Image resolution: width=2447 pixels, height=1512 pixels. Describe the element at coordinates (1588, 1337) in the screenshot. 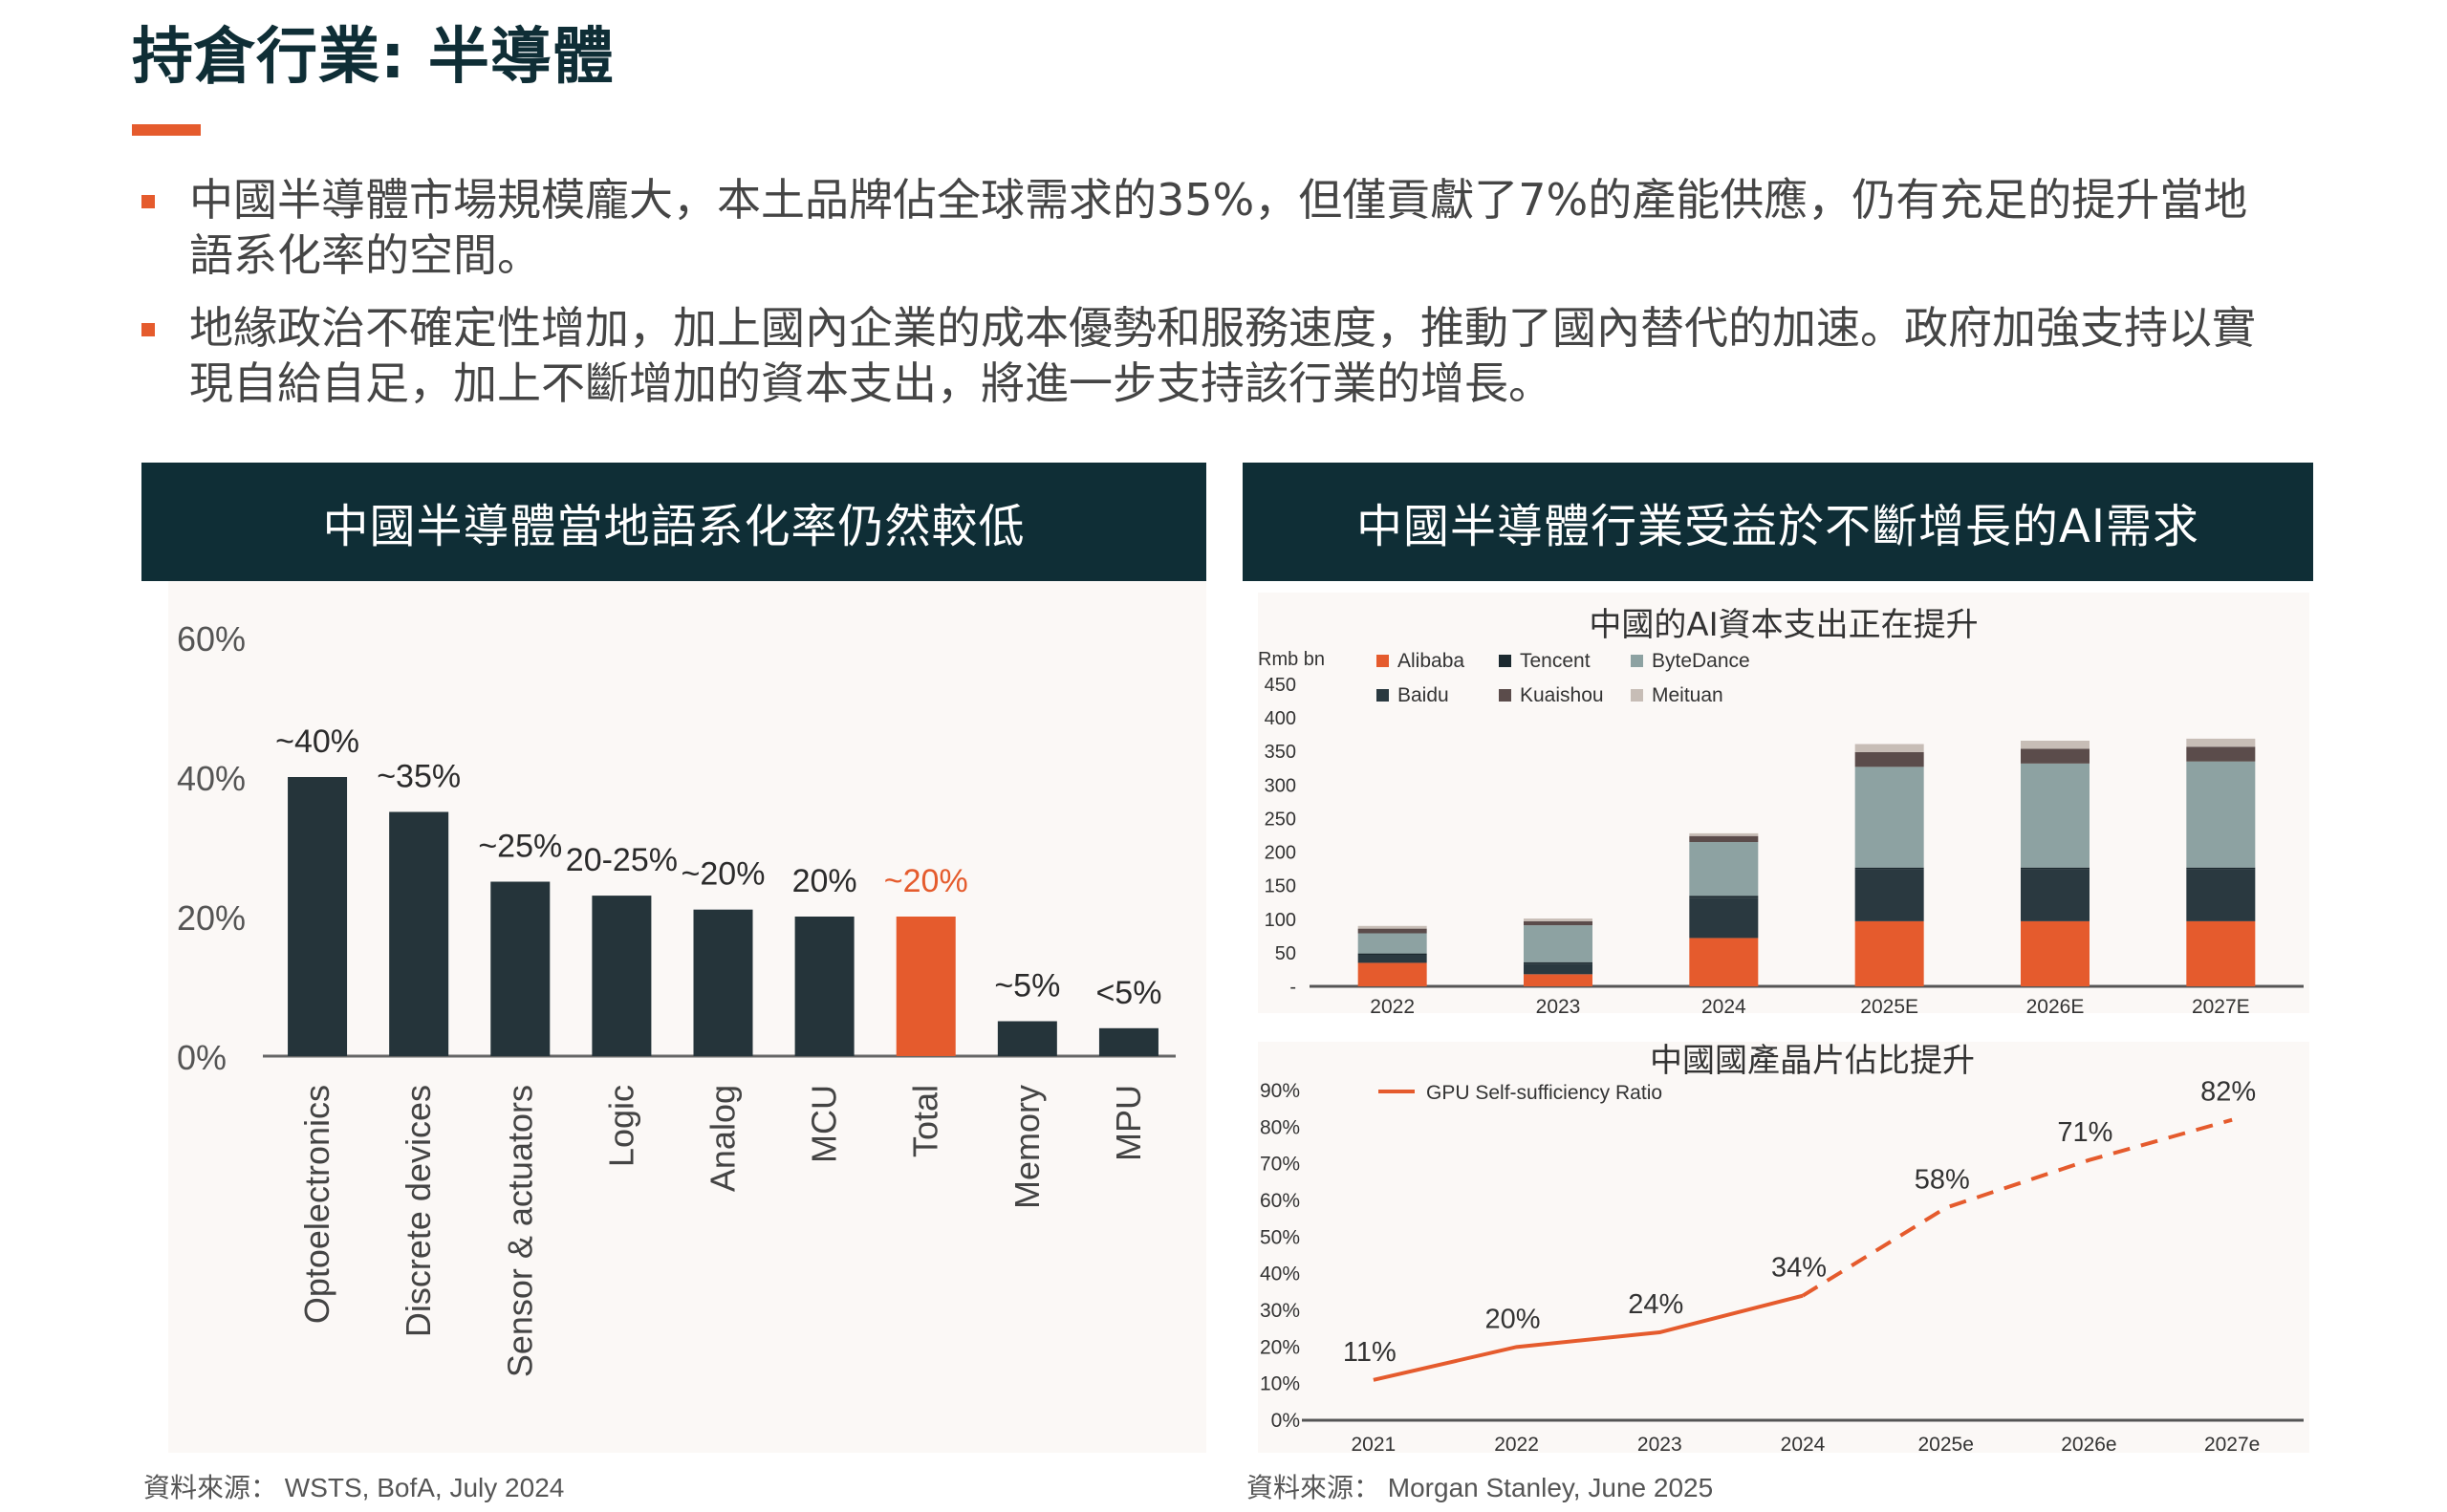

I see `series-line-actual` at that location.